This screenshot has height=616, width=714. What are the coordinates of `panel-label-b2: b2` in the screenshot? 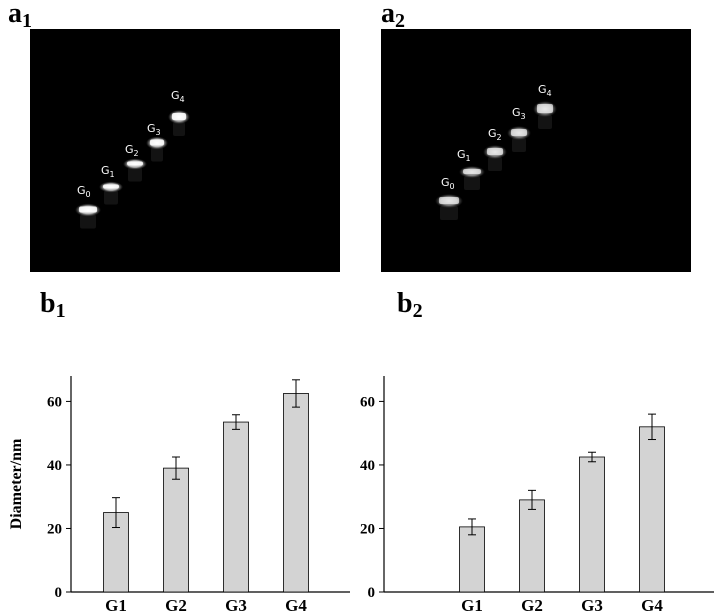 It's located at (410, 305).